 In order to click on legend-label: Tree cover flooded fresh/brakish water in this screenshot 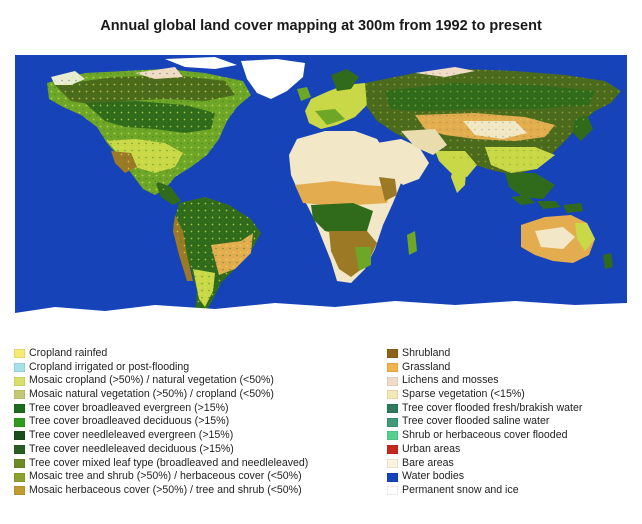, I will do `click(492, 407)`.